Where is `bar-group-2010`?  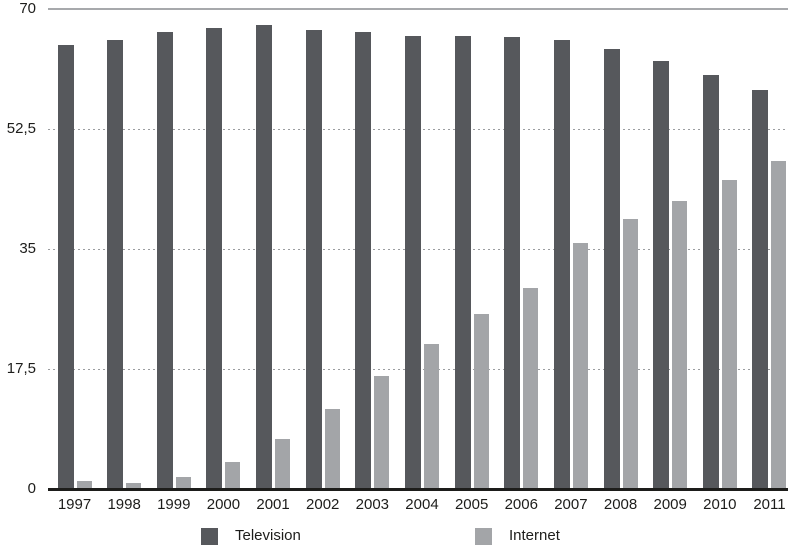 bar-group-2010 is located at coordinates (719, 249).